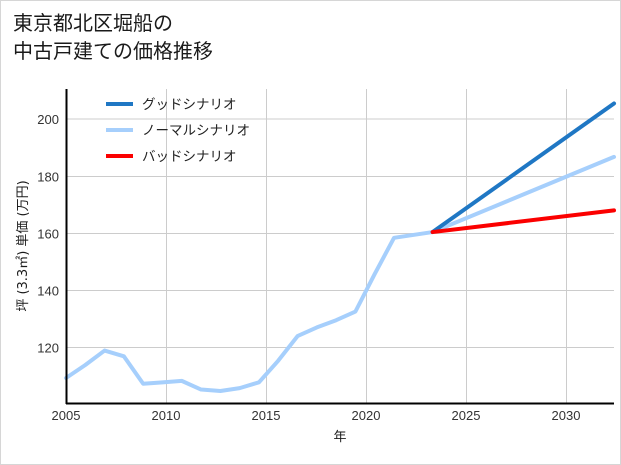  What do you see at coordinates (339, 437) in the screenshot?
I see `x-axis-title: 年` at bounding box center [339, 437].